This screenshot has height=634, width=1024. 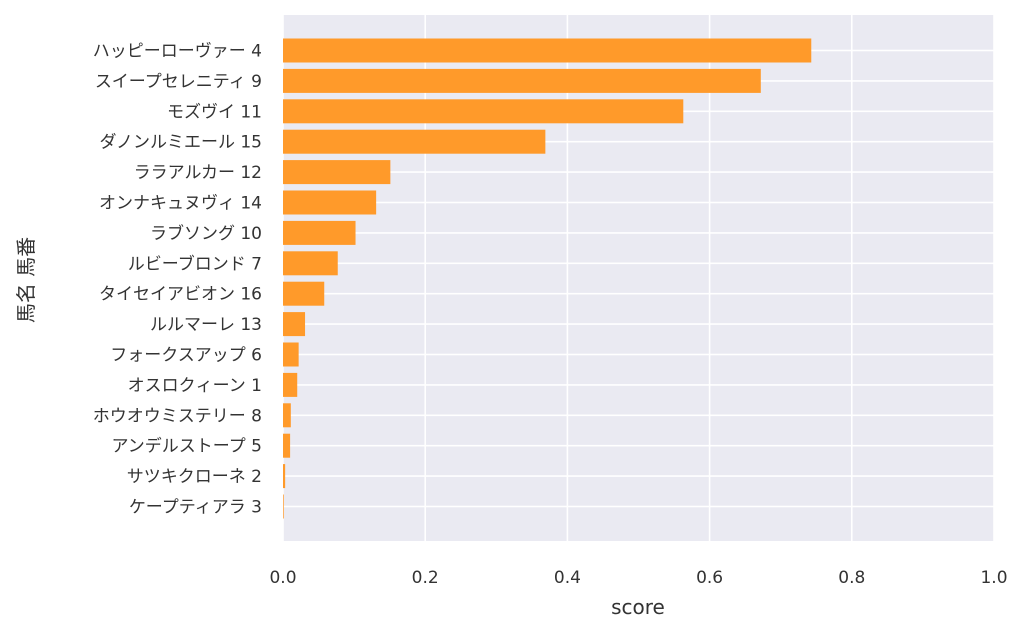 What do you see at coordinates (206, 233) in the screenshot?
I see `y-tick-label: ラブソング 10` at bounding box center [206, 233].